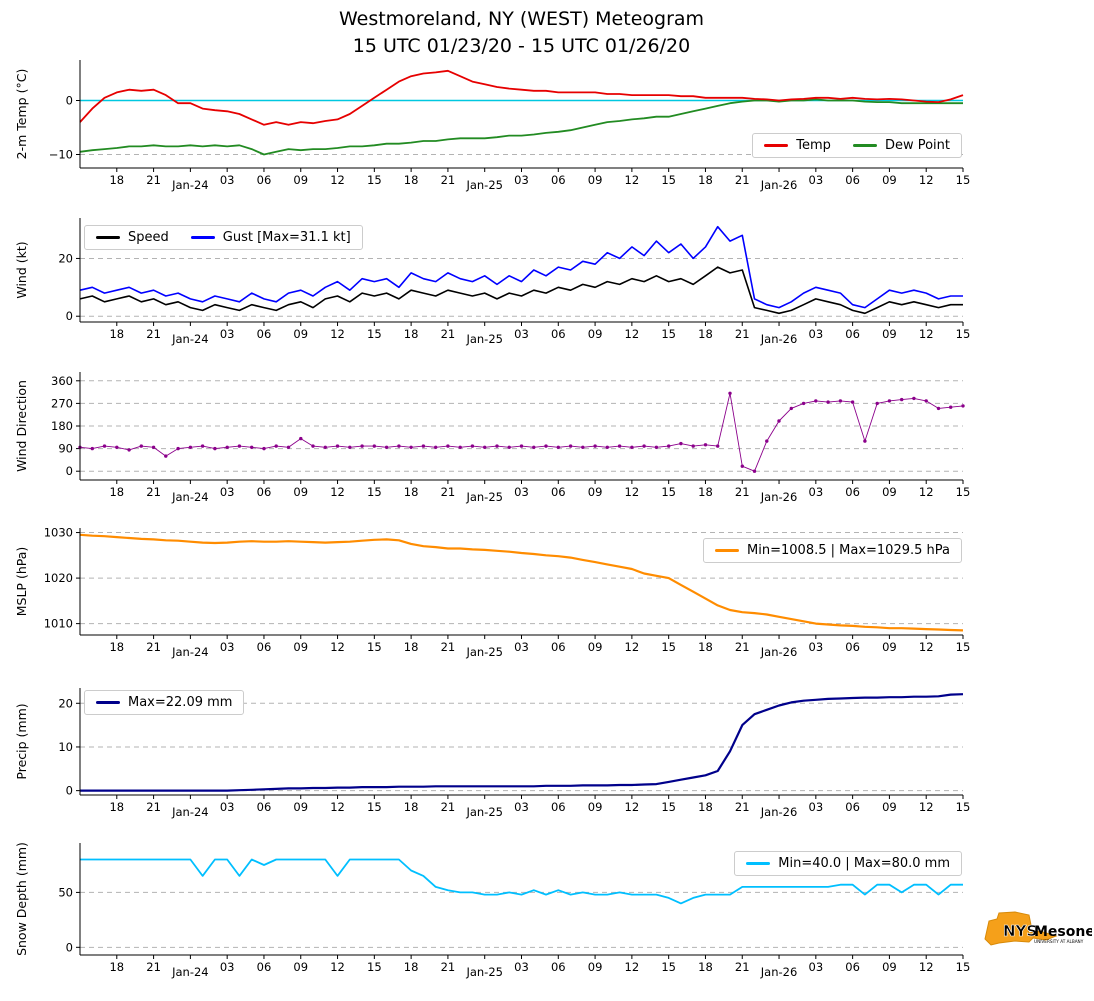 This screenshot has width=1094, height=1001. What do you see at coordinates (864, 863) in the screenshot?
I see `legend-label-snow: Min=40.0 | Max=80.0 mm` at bounding box center [864, 863].